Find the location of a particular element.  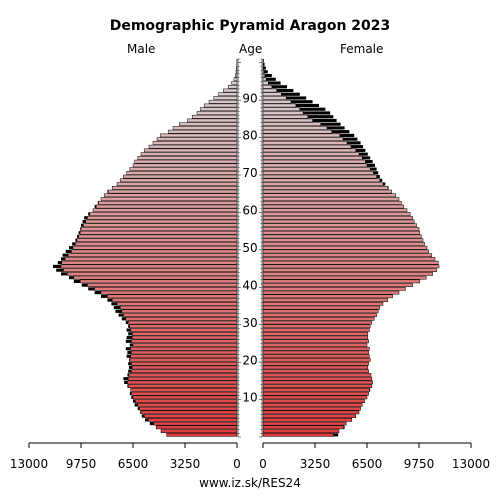

male-header: Male is located at coordinates (141, 49).